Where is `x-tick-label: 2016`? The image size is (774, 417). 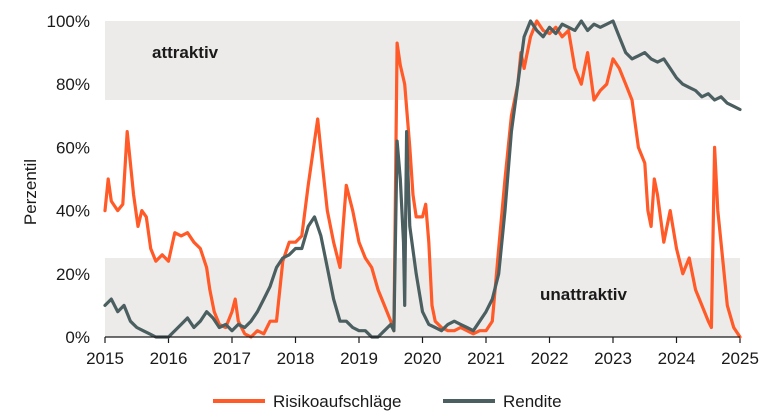 x-tick-label: 2016 is located at coordinates (169, 358).